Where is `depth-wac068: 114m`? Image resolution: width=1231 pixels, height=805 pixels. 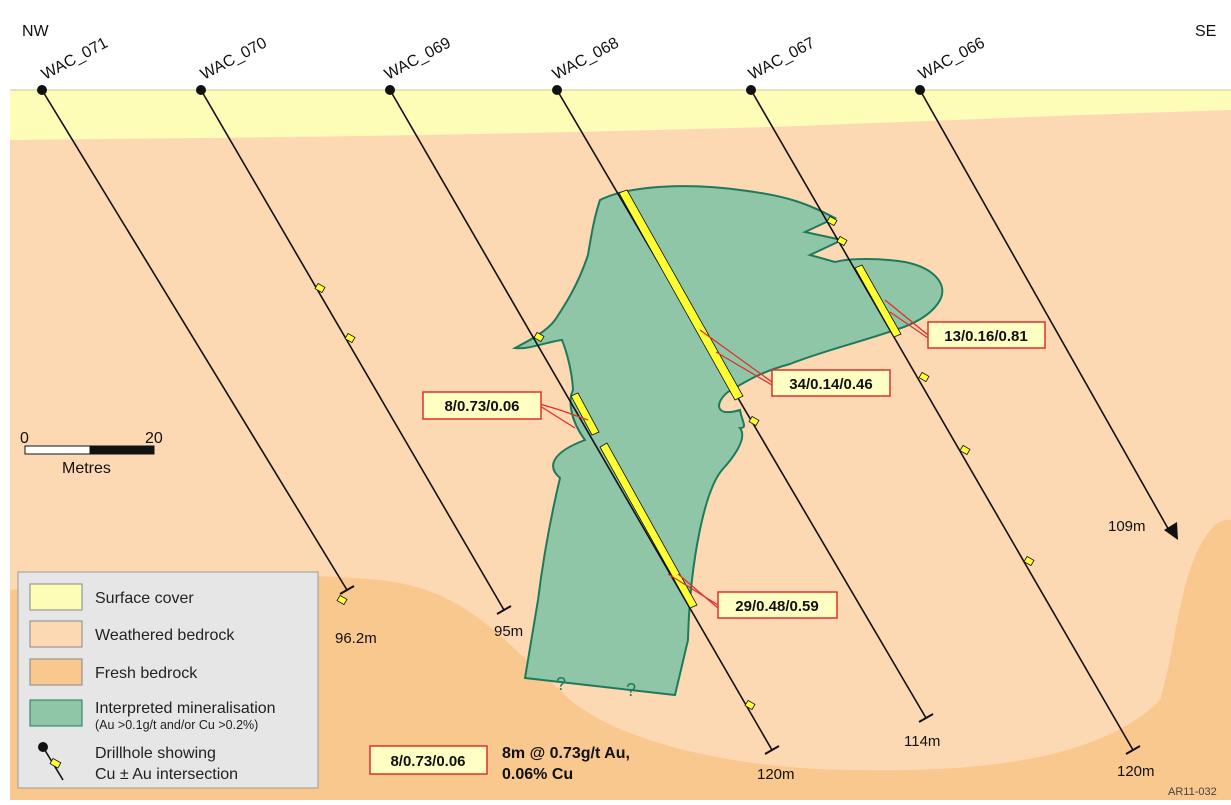 depth-wac068: 114m is located at coordinates (922, 741).